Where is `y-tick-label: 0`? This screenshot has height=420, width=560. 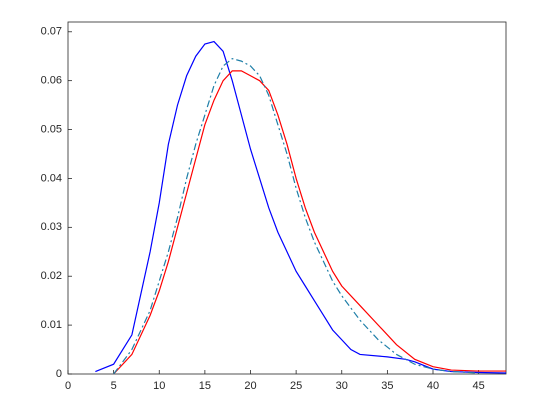 y-tick-label: 0 is located at coordinates (59, 374).